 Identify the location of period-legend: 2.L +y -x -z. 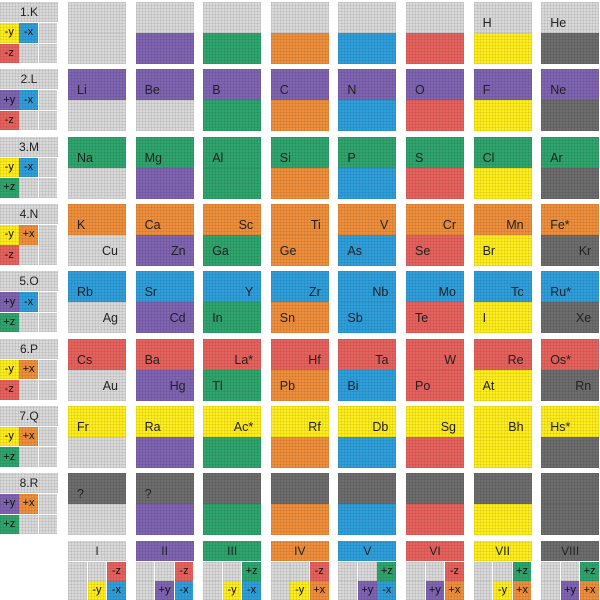
(29, 100).